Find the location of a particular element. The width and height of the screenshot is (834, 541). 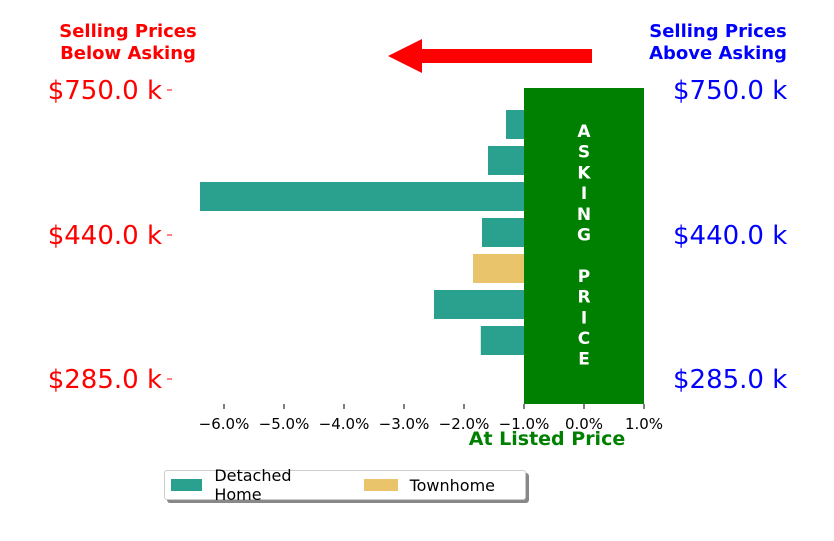

legend-label-detached: Detached Home is located at coordinates (253, 485).